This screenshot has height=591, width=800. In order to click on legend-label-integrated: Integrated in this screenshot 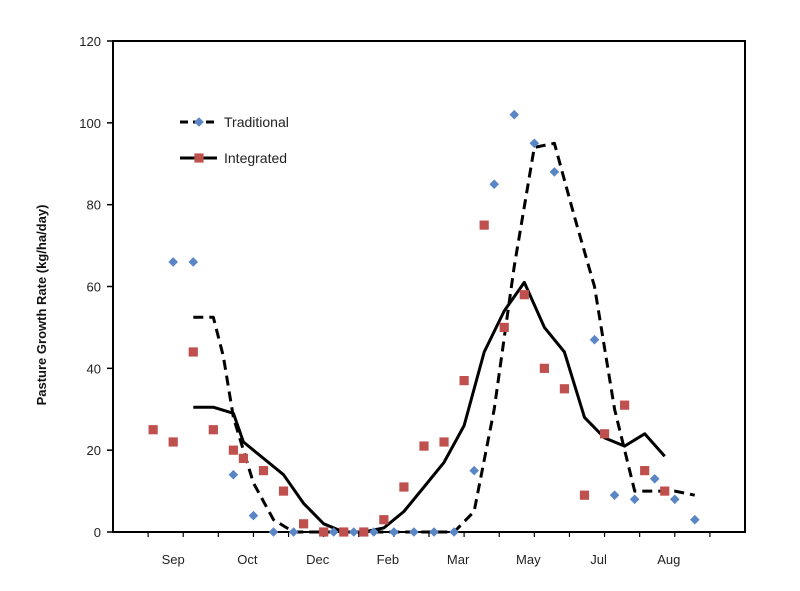, I will do `click(255, 158)`.